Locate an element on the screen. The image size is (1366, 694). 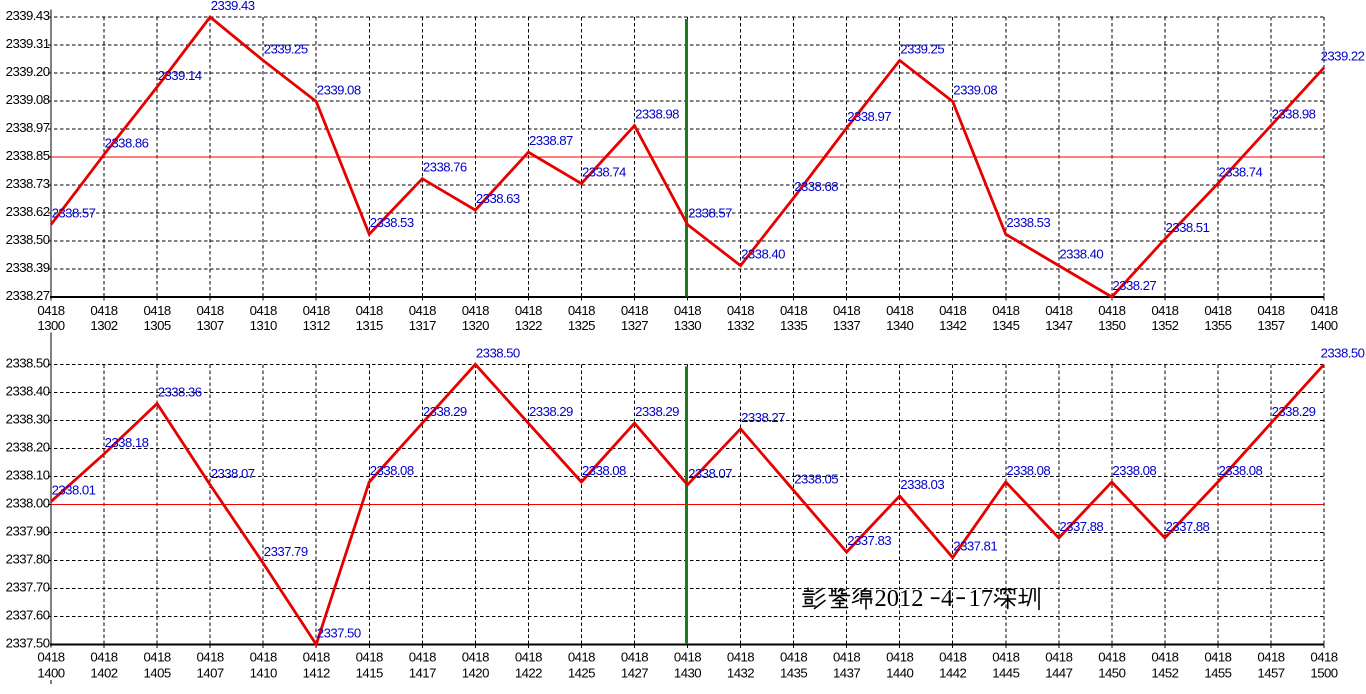
svg-text: 2339.22 is located at coordinates (1343, 56).